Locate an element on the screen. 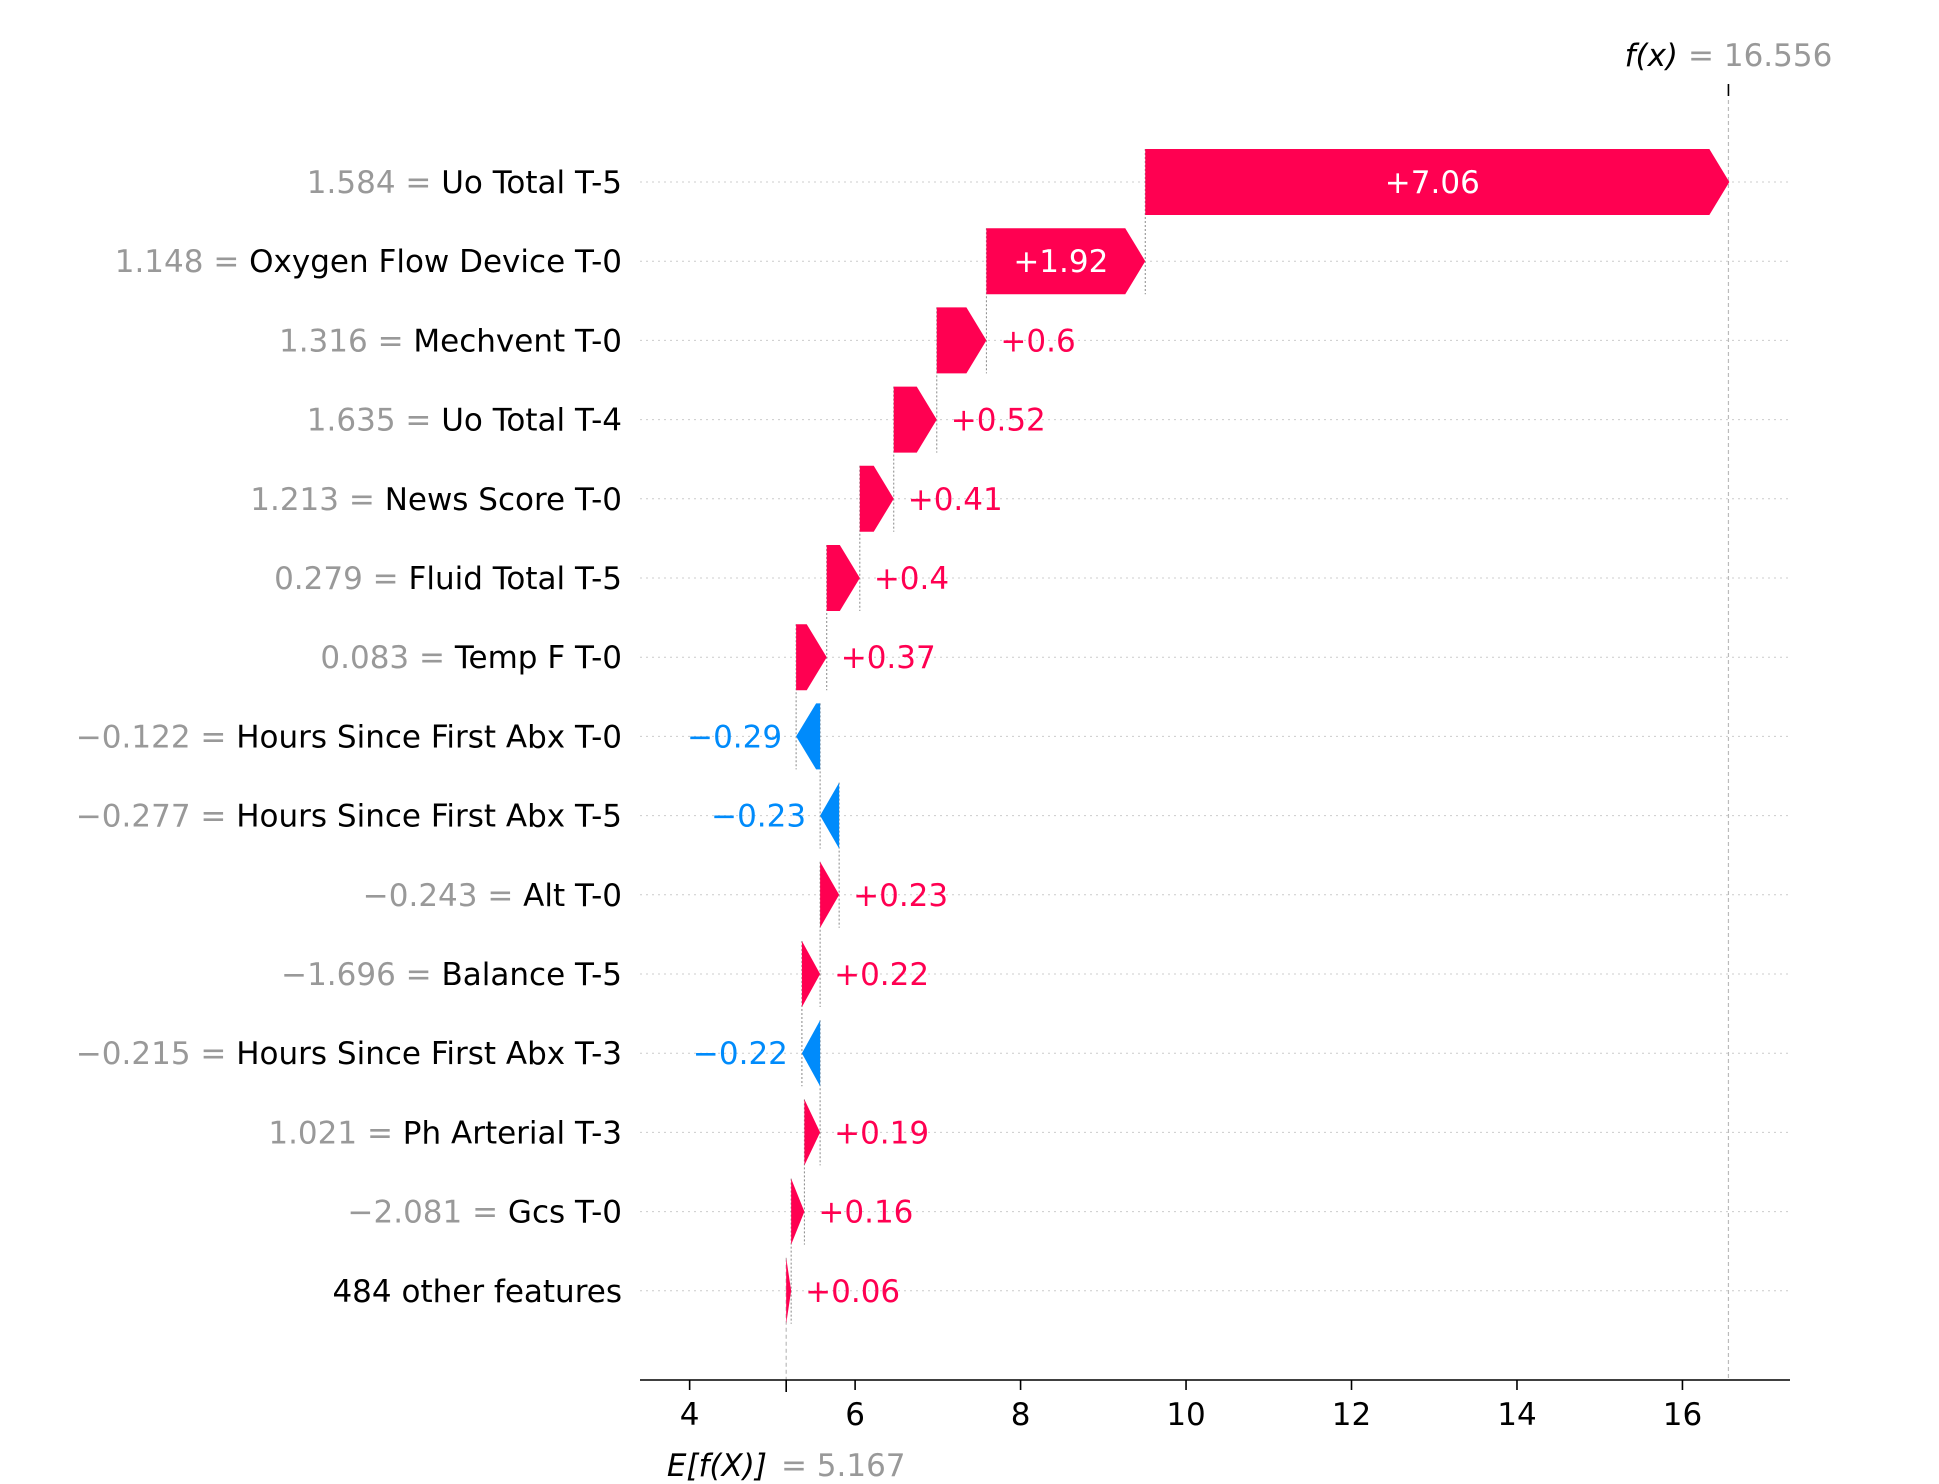 This screenshot has height=1484, width=1939. feature-label: −1.696 = Balance T-5 is located at coordinates (451, 975).